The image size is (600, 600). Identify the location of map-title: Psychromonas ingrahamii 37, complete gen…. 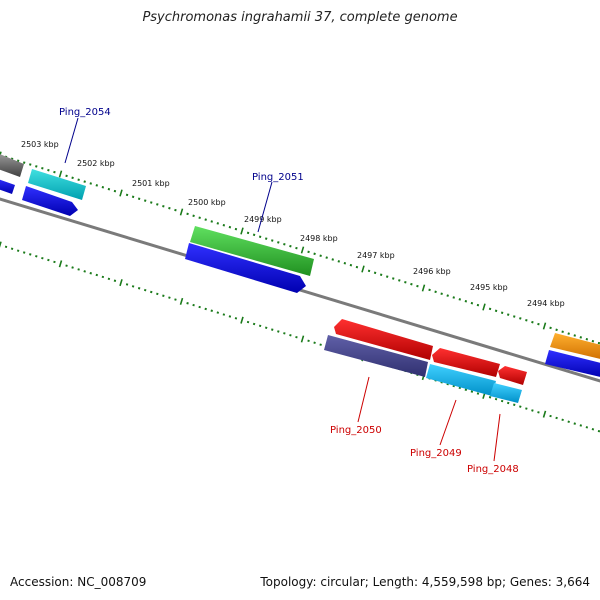
(300, 17).